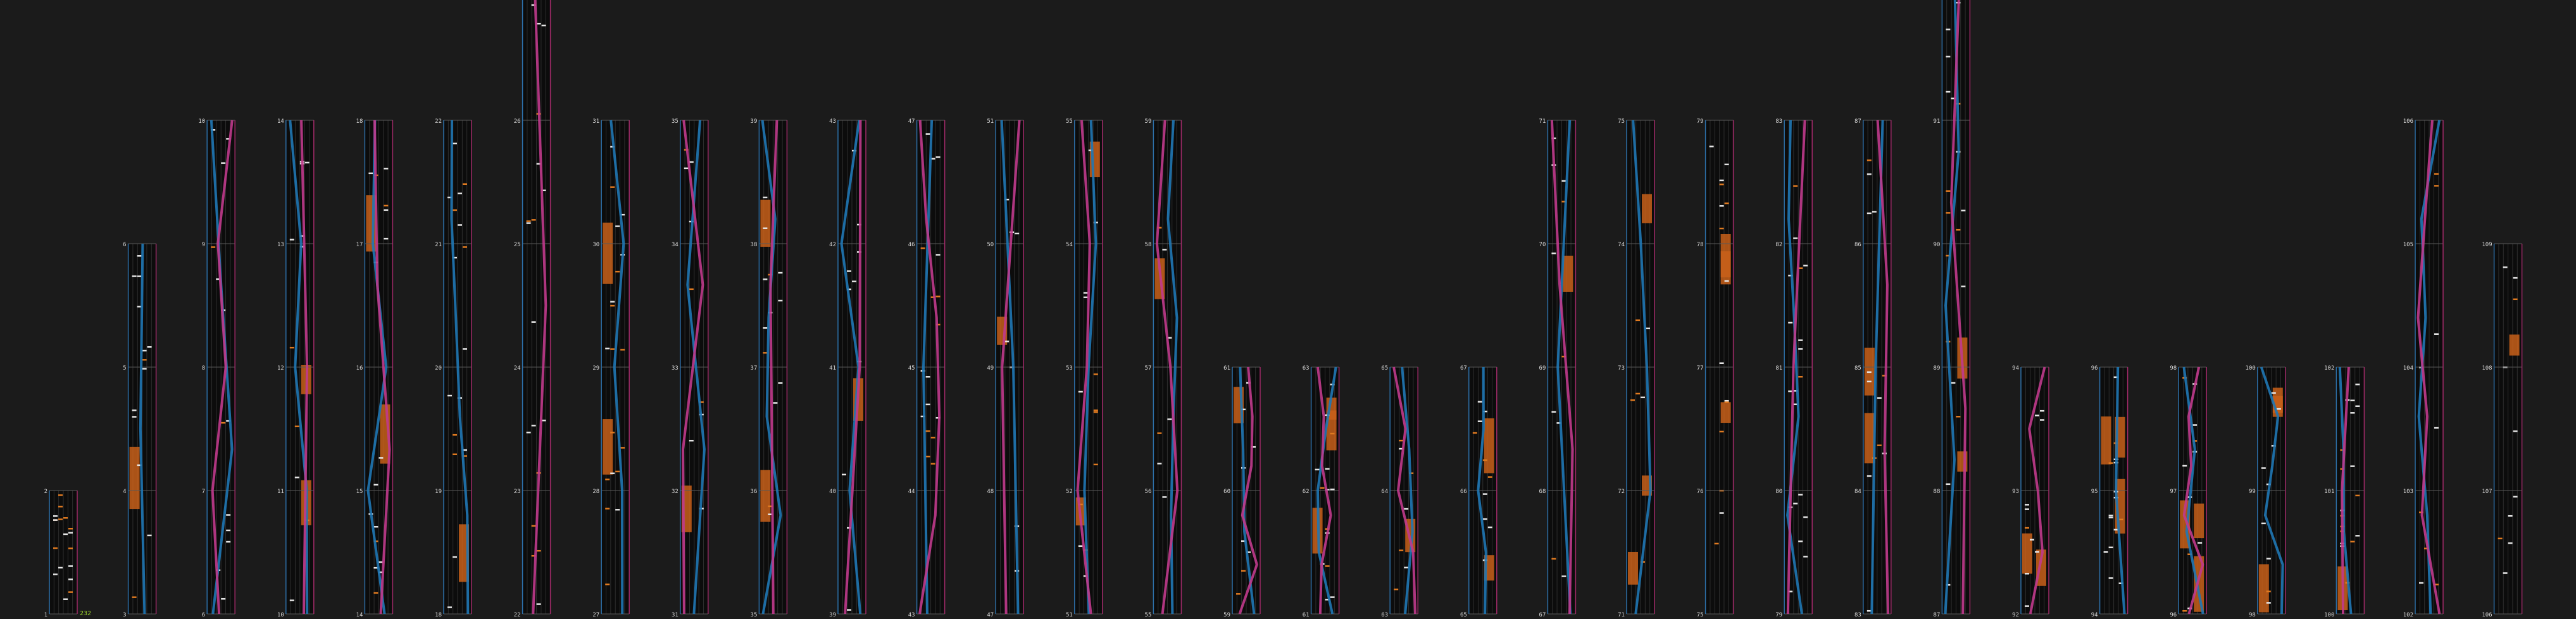 This screenshot has height=619, width=2576. Describe the element at coordinates (134, 478) in the screenshot. I see `fx-hold-note` at that location.